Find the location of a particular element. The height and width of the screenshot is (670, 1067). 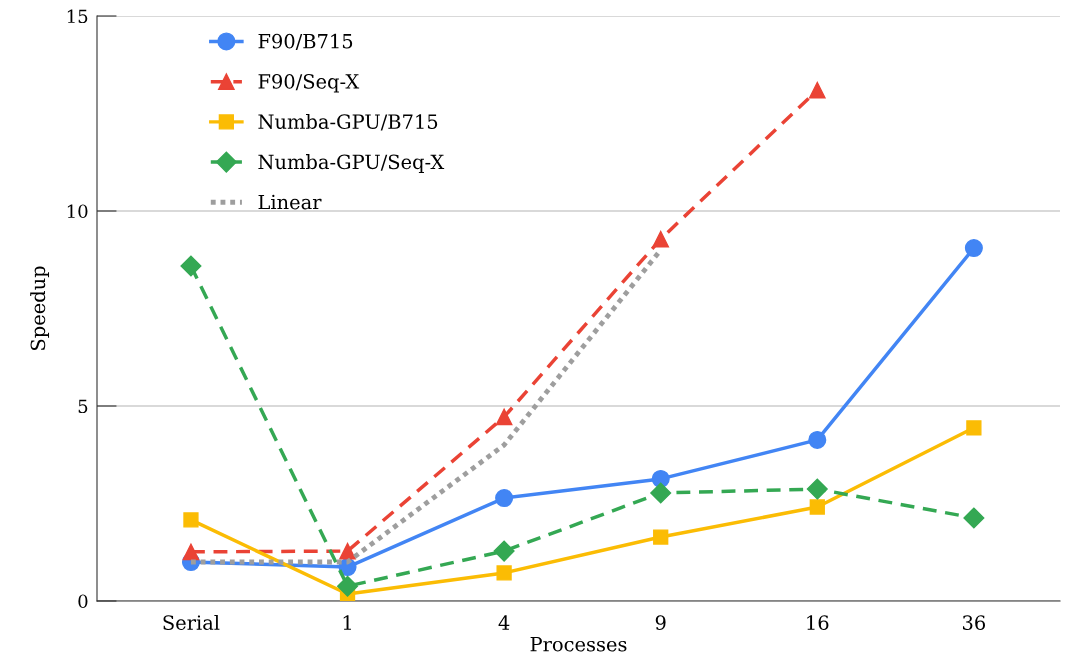

x-tick-label: Serial is located at coordinates (191, 622).